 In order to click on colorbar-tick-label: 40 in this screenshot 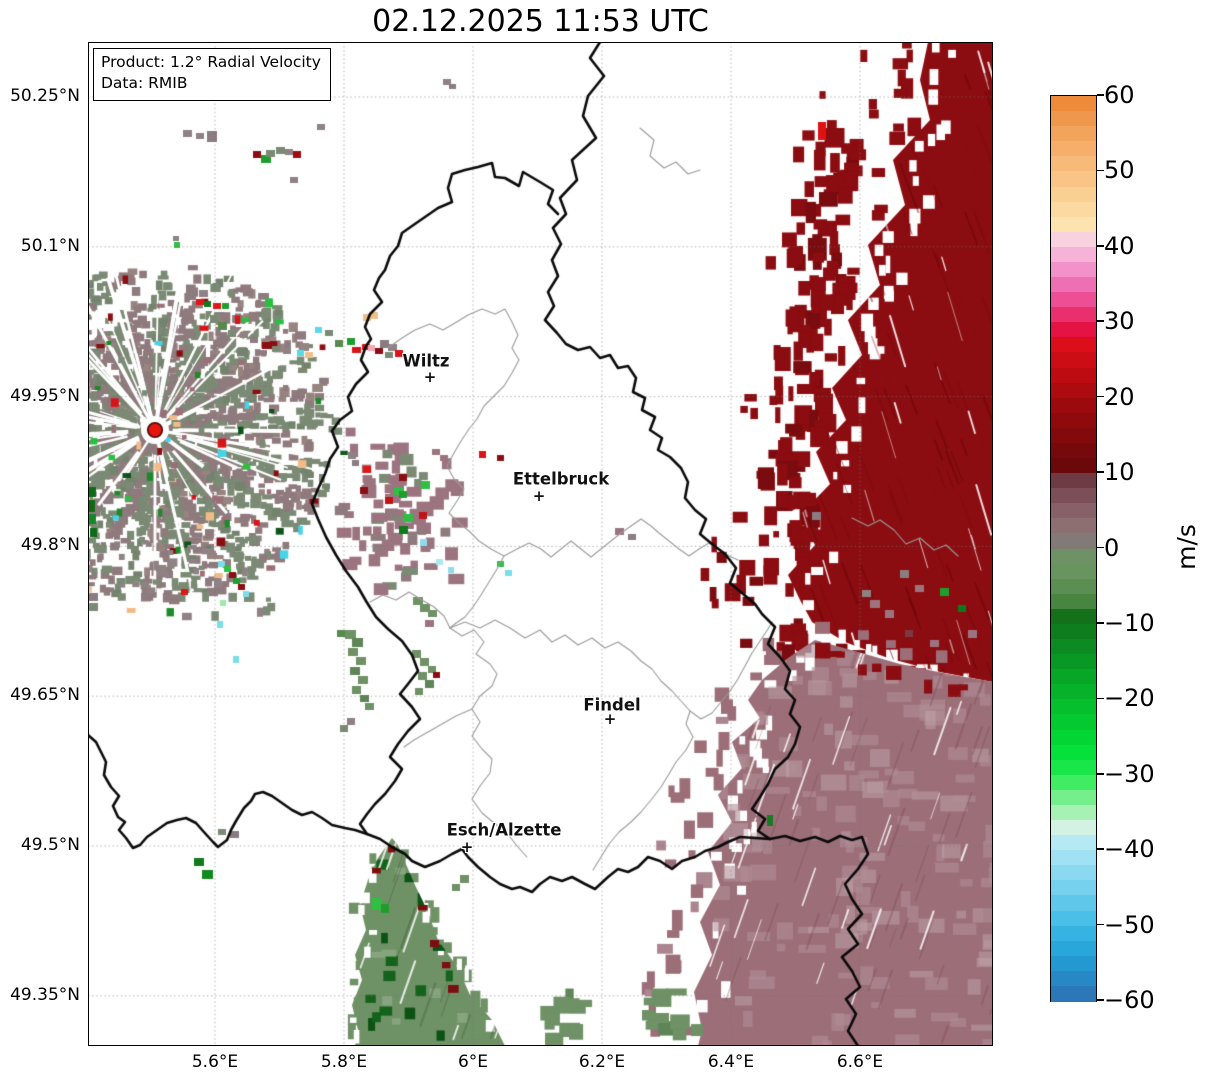, I will do `click(1119, 245)`.